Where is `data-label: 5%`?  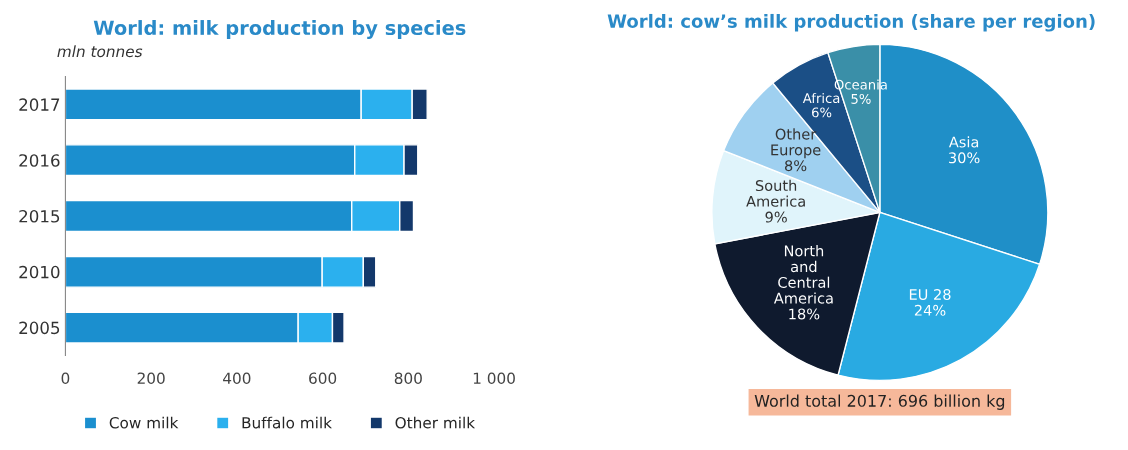
data-label: 5% is located at coordinates (861, 98).